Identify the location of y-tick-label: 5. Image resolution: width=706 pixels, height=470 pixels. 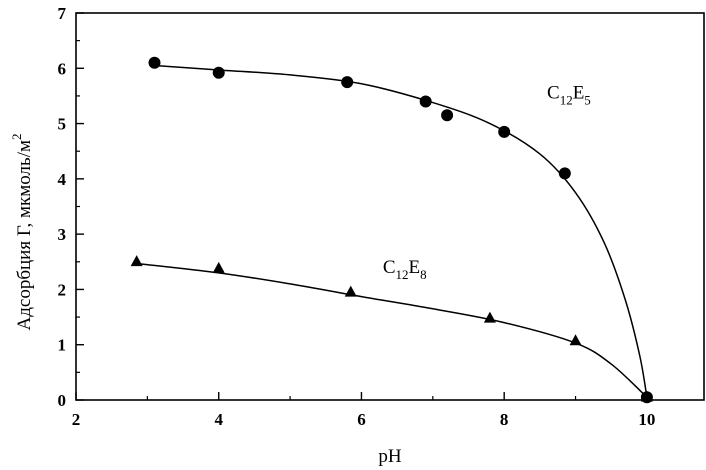
(62, 124).